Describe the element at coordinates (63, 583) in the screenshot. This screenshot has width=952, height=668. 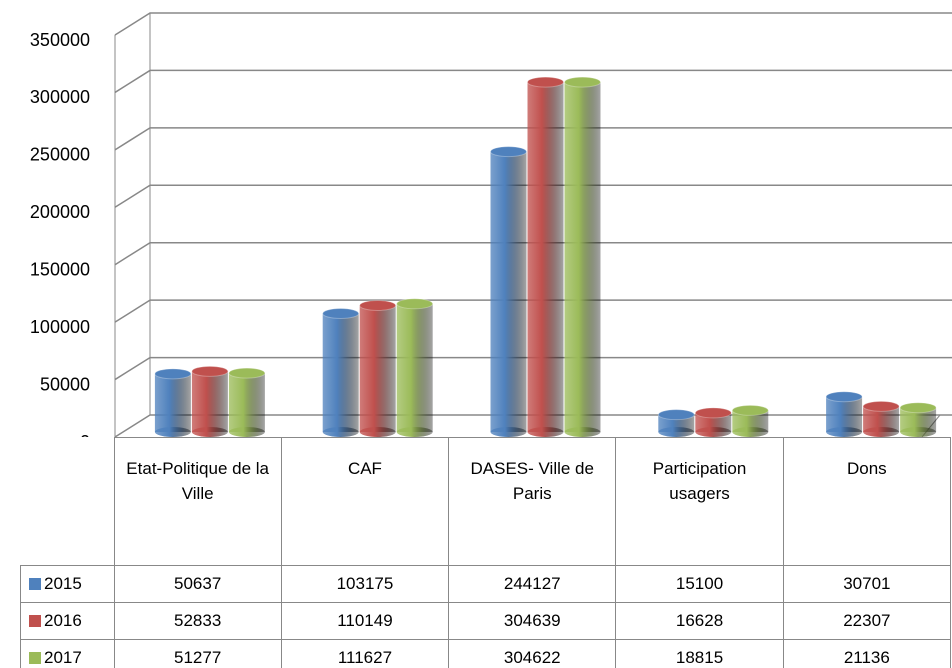
I see `legend-label: 2015` at that location.